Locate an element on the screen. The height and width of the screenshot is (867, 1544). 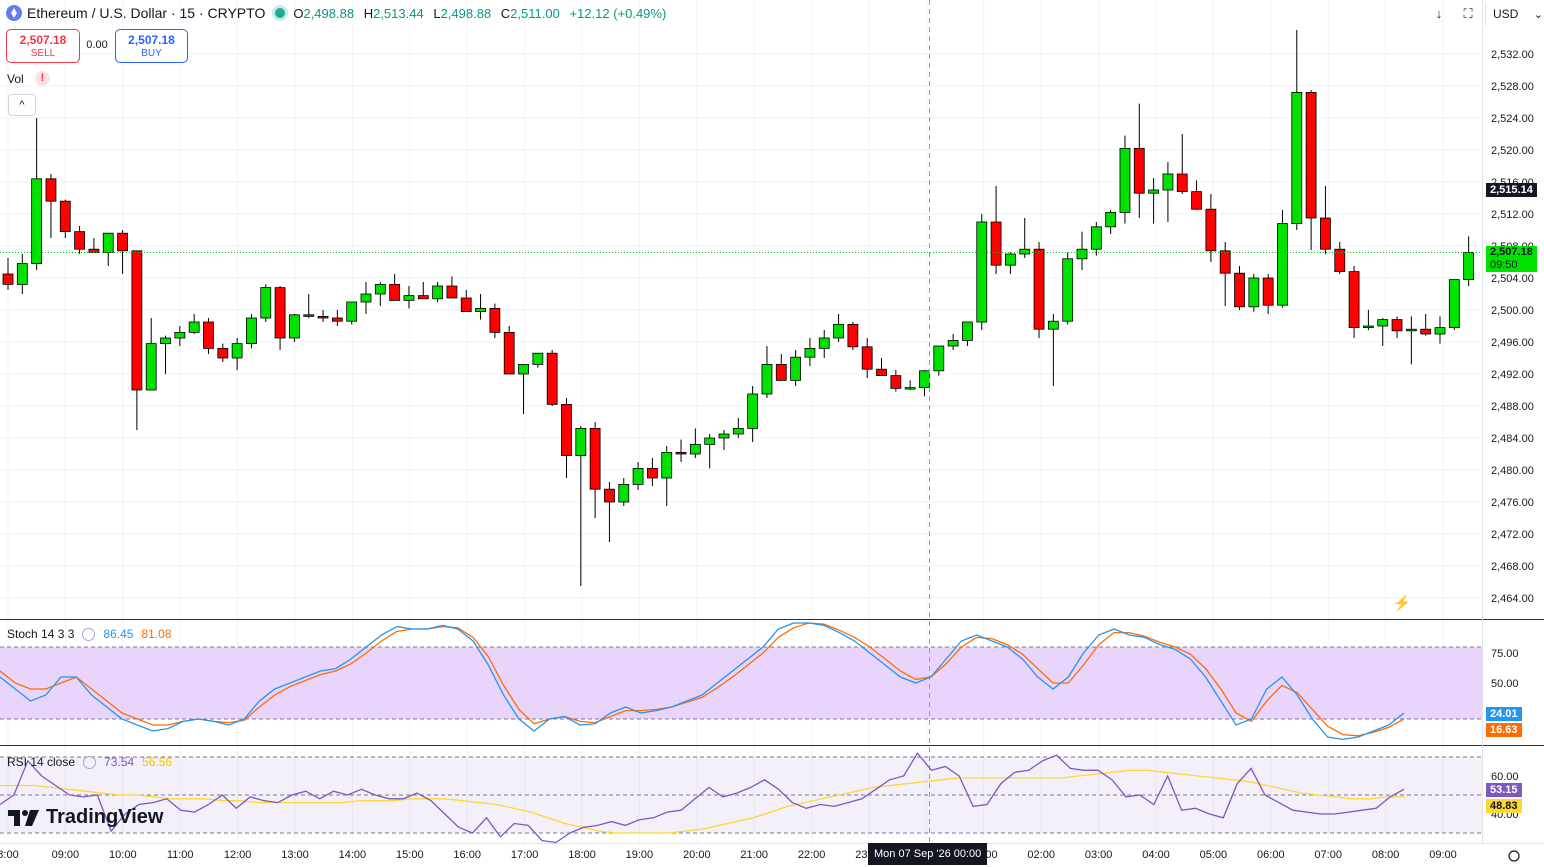
settings-icon is located at coordinates (1514, 856).